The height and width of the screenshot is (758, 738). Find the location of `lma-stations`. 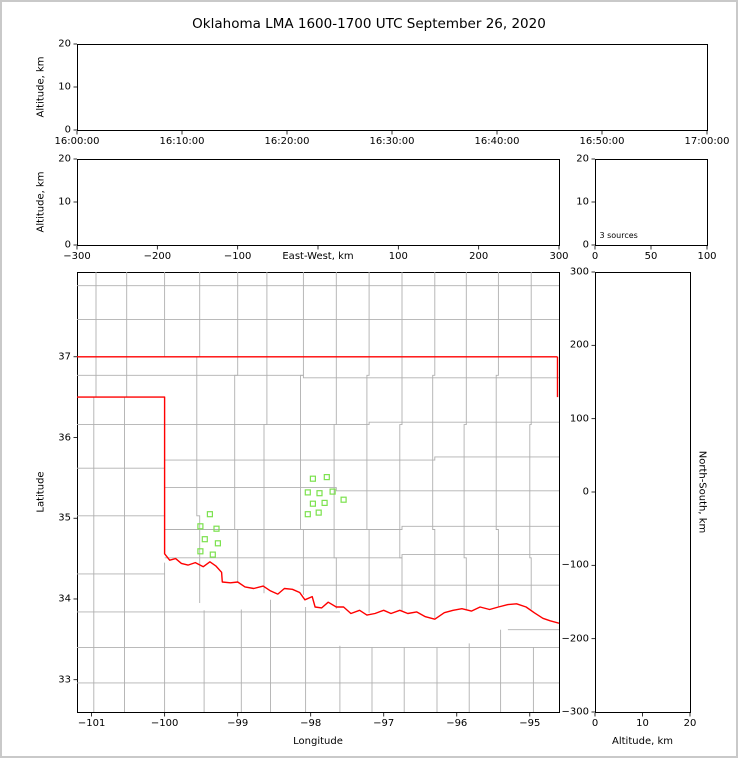

lma-stations is located at coordinates (272, 516).